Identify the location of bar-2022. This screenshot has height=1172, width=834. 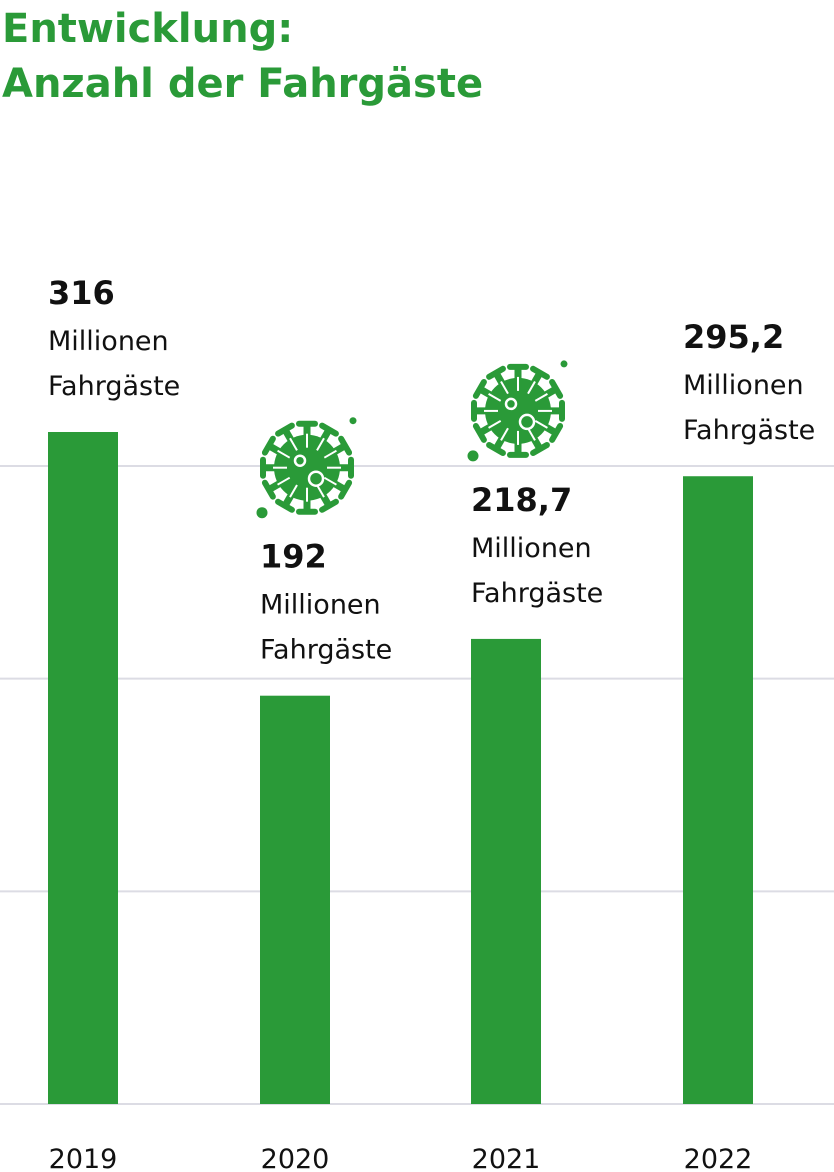
(718, 790).